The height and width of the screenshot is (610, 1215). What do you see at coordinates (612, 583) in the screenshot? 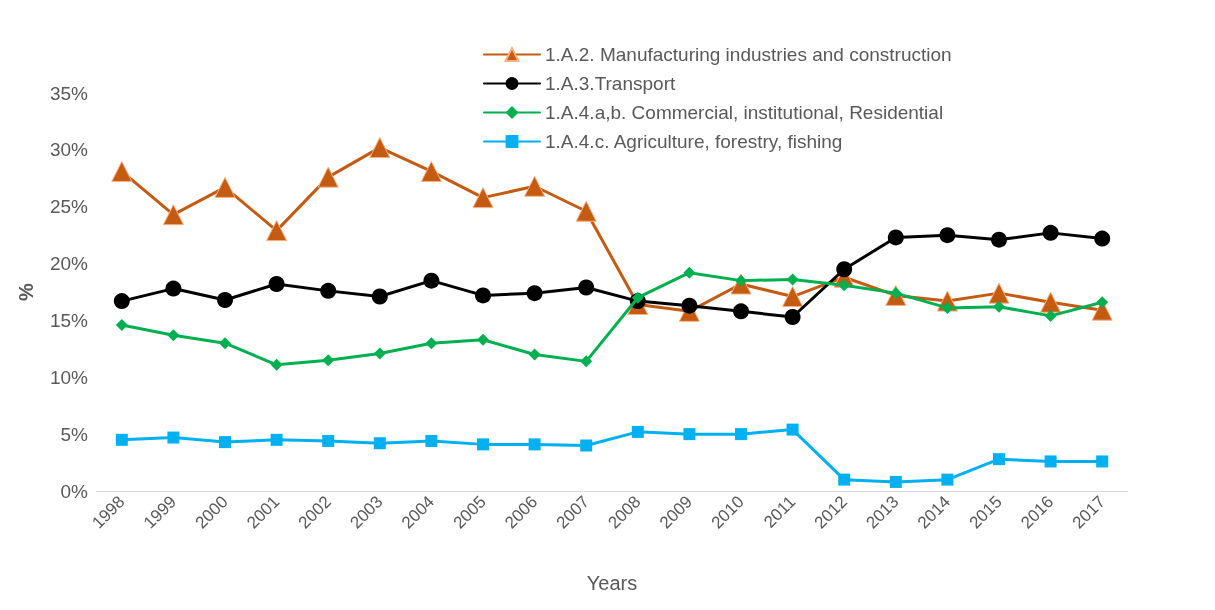
I see `x-axis-title: Years` at bounding box center [612, 583].